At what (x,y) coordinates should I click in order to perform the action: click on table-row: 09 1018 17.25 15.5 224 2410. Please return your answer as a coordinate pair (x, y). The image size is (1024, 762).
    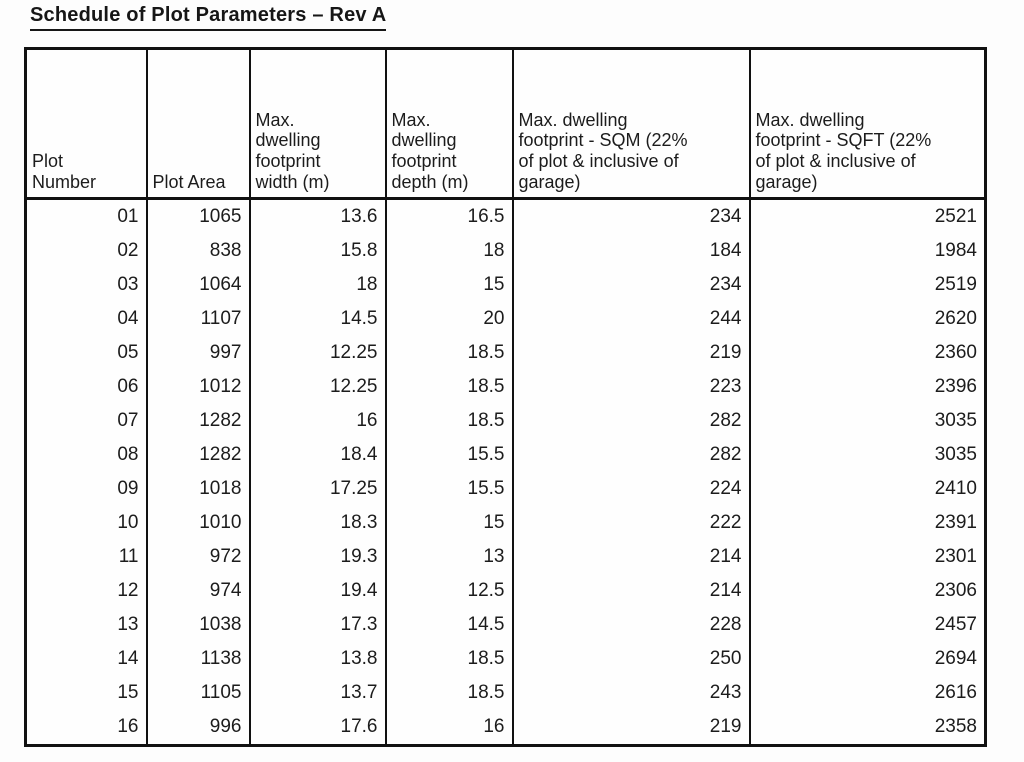
    Looking at the image, I should click on (505, 489).